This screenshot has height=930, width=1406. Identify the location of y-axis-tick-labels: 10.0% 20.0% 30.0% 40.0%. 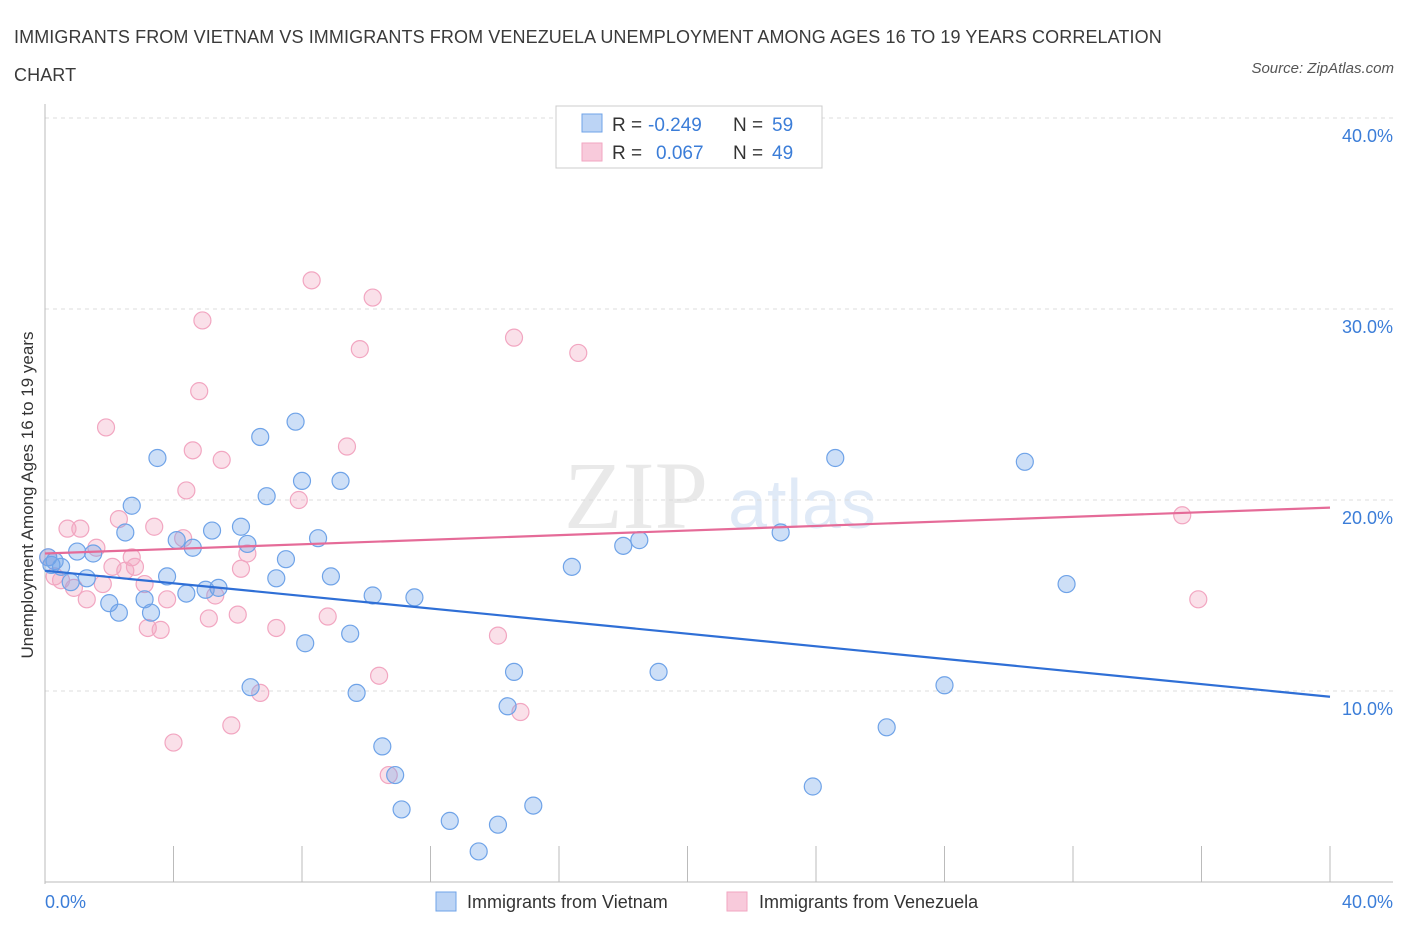
(1367, 422).